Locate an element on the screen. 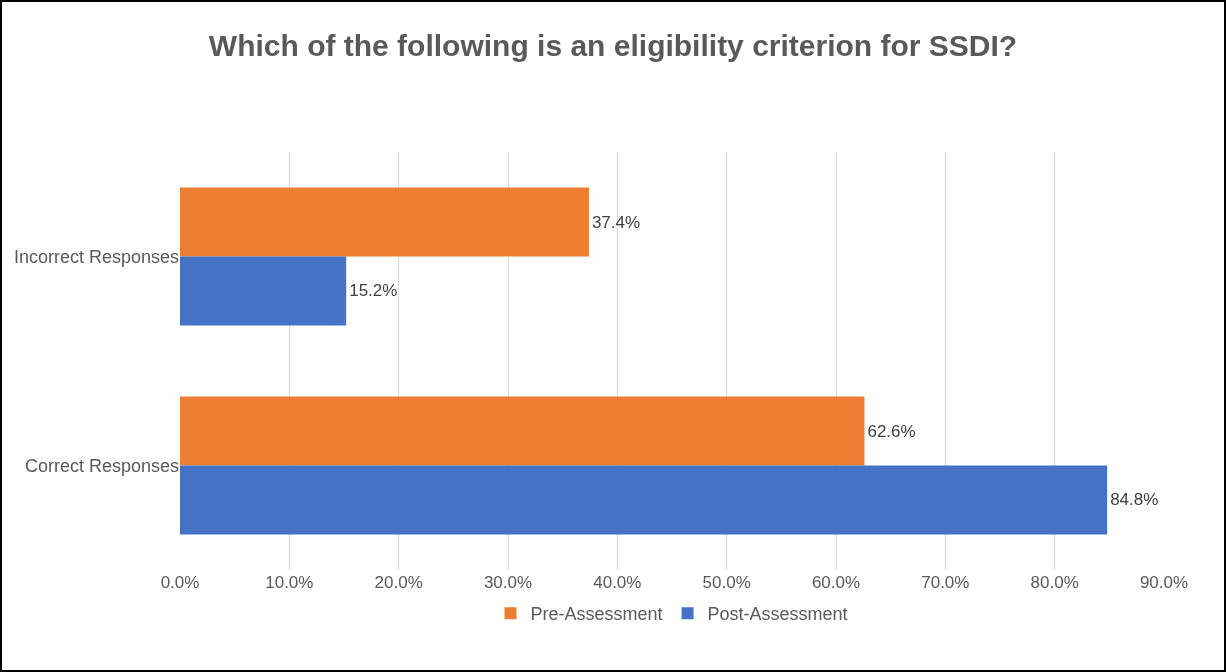  x-tick-label: 60.0% is located at coordinates (836, 582).